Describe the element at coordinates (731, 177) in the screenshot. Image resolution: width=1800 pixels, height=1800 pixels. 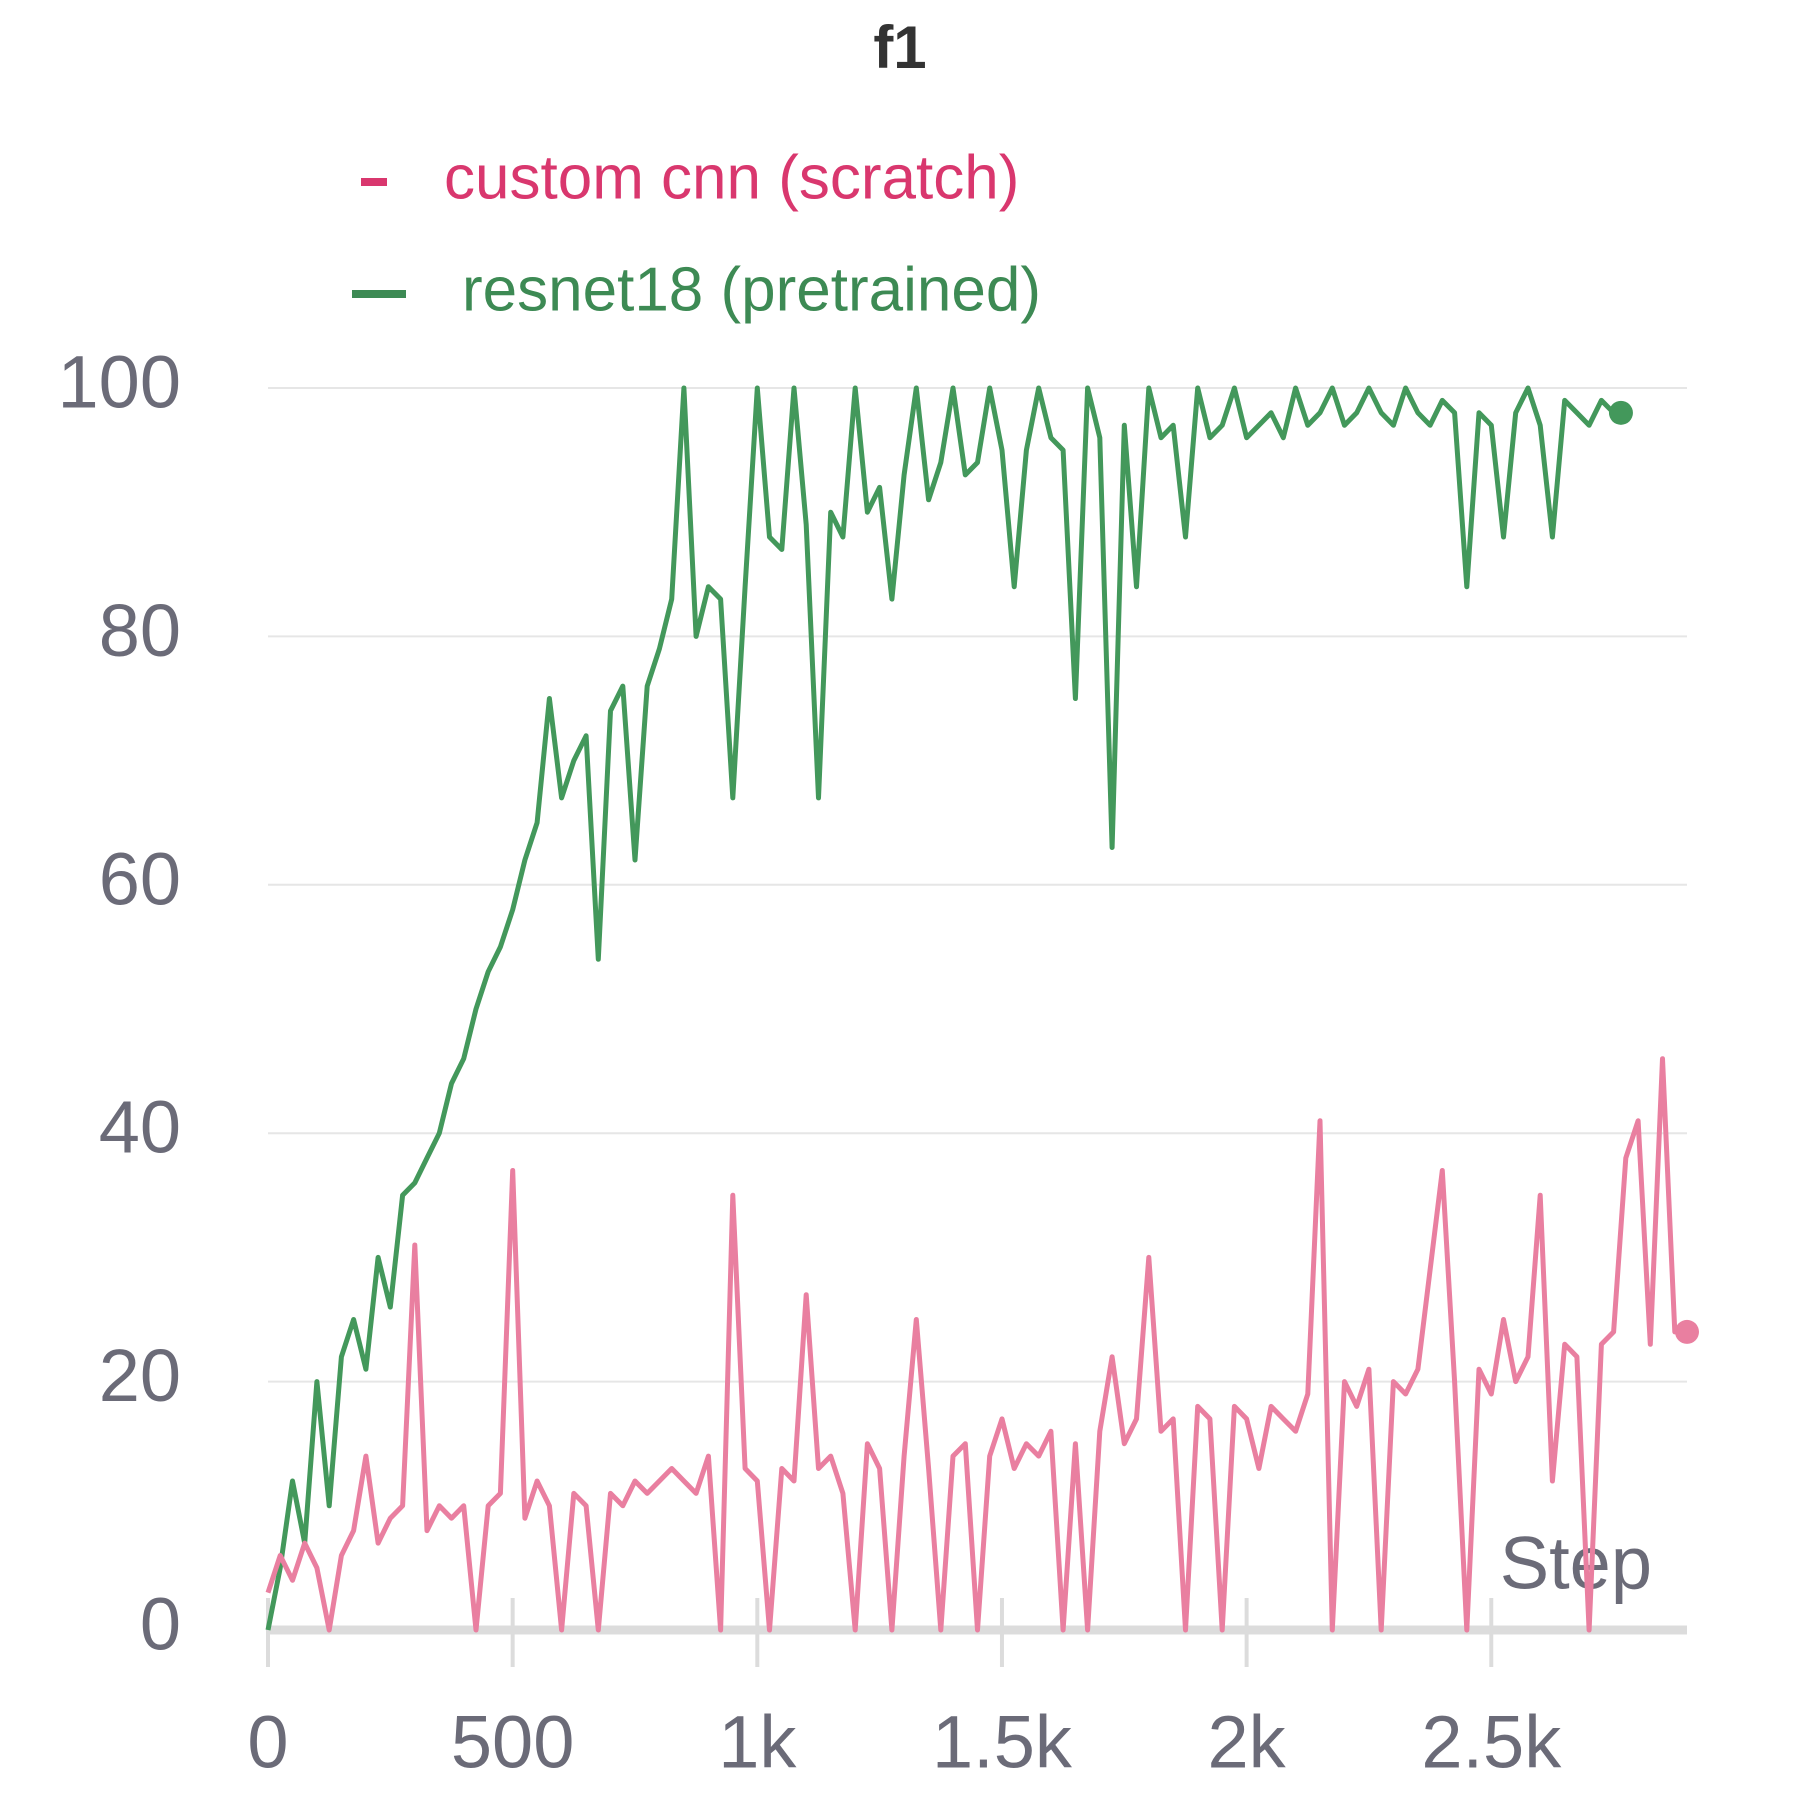
I see `legend-label: custom cnn (scratch)` at that location.